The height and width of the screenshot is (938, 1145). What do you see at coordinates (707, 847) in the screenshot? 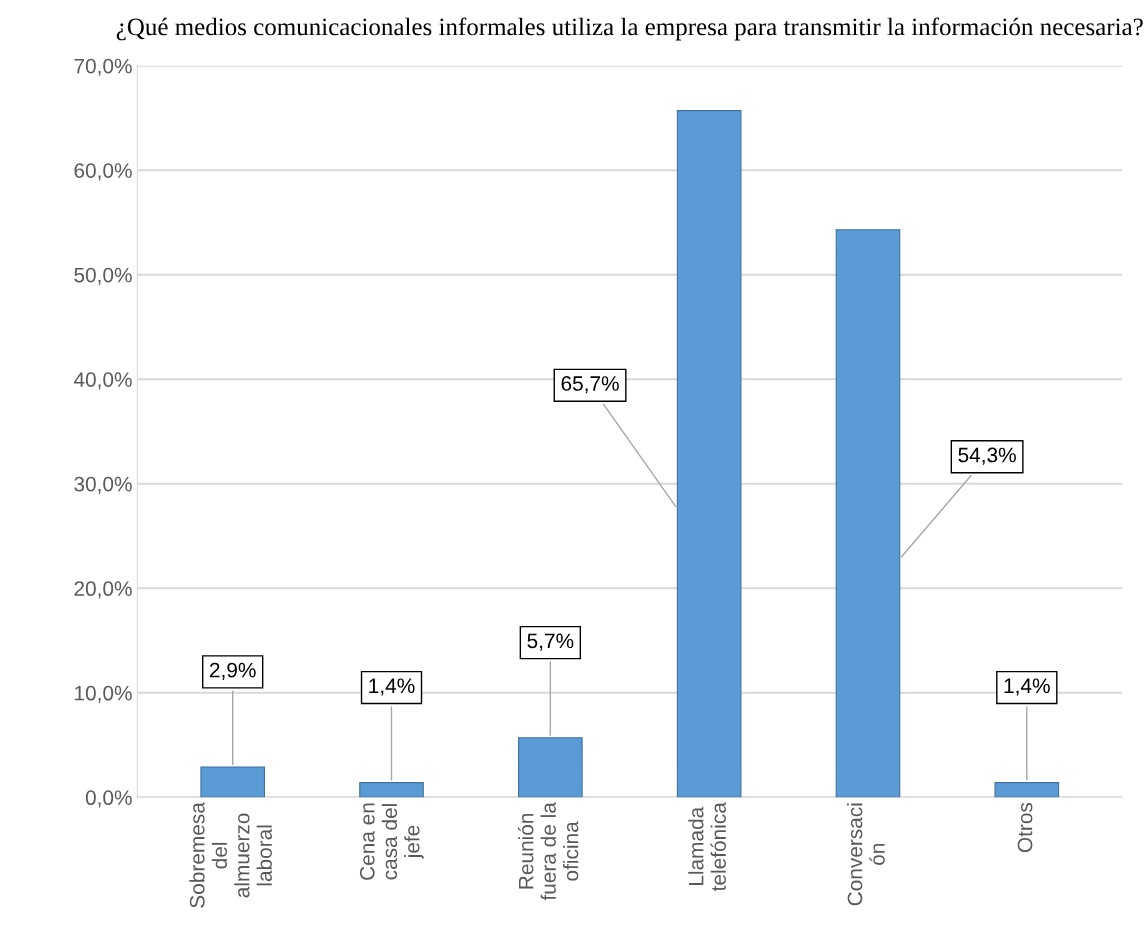
I see `x-tick-label: Llamada telefónica` at bounding box center [707, 847].